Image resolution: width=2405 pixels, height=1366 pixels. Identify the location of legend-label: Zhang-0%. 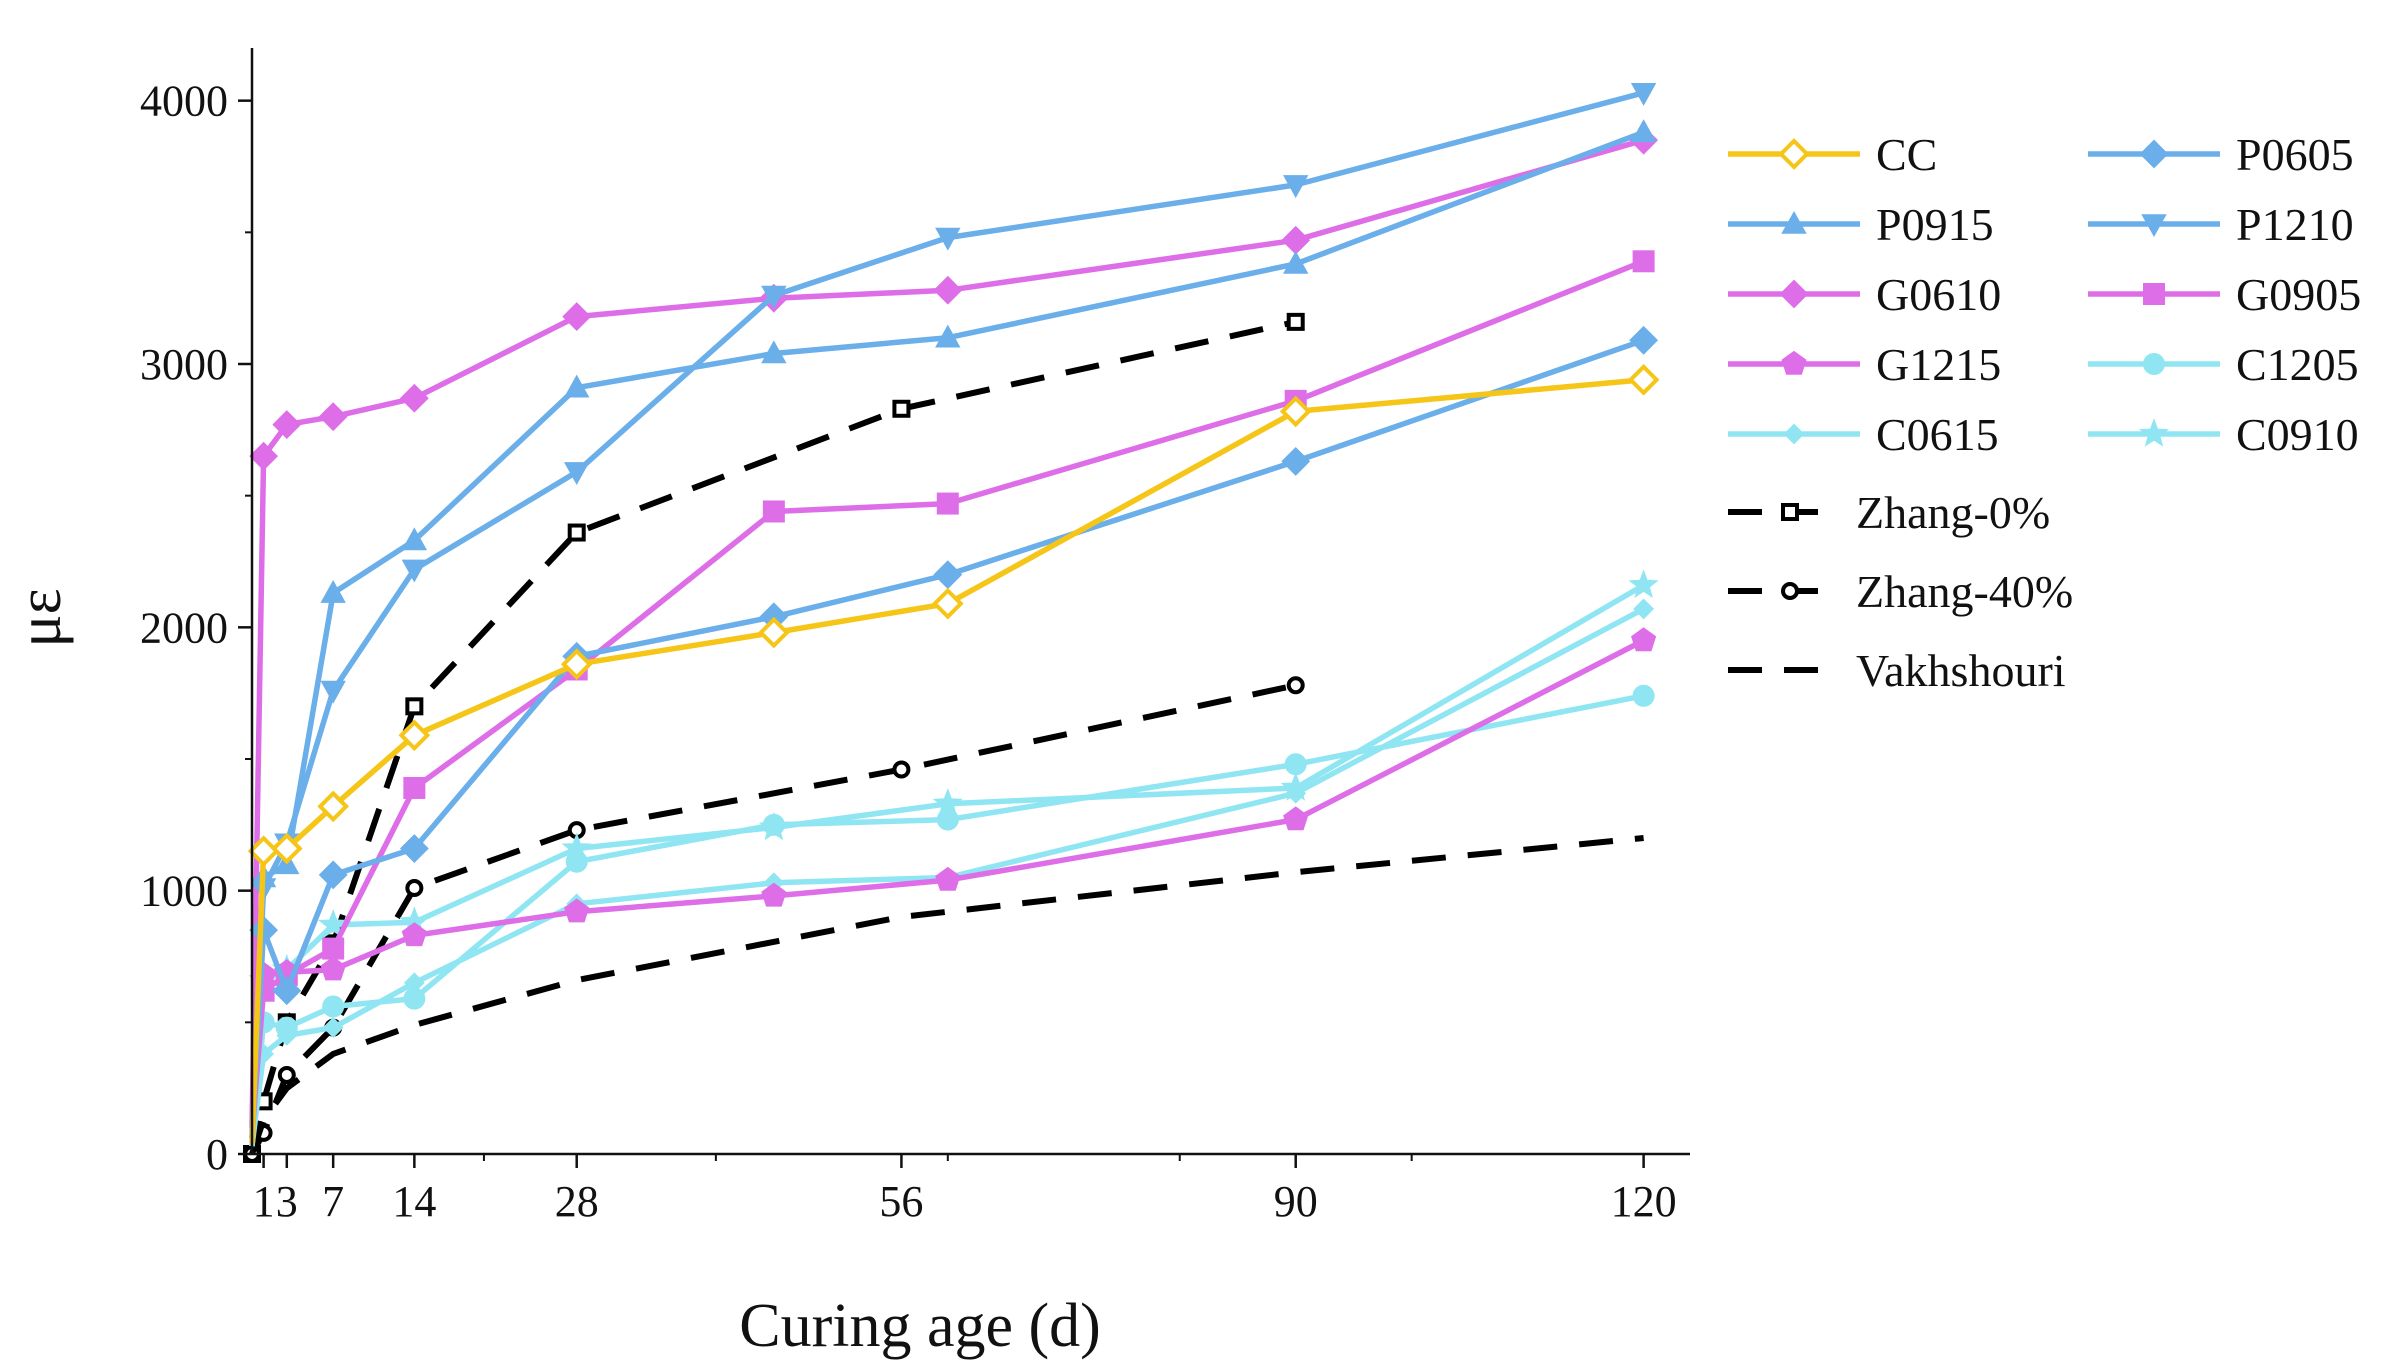
(1953, 512).